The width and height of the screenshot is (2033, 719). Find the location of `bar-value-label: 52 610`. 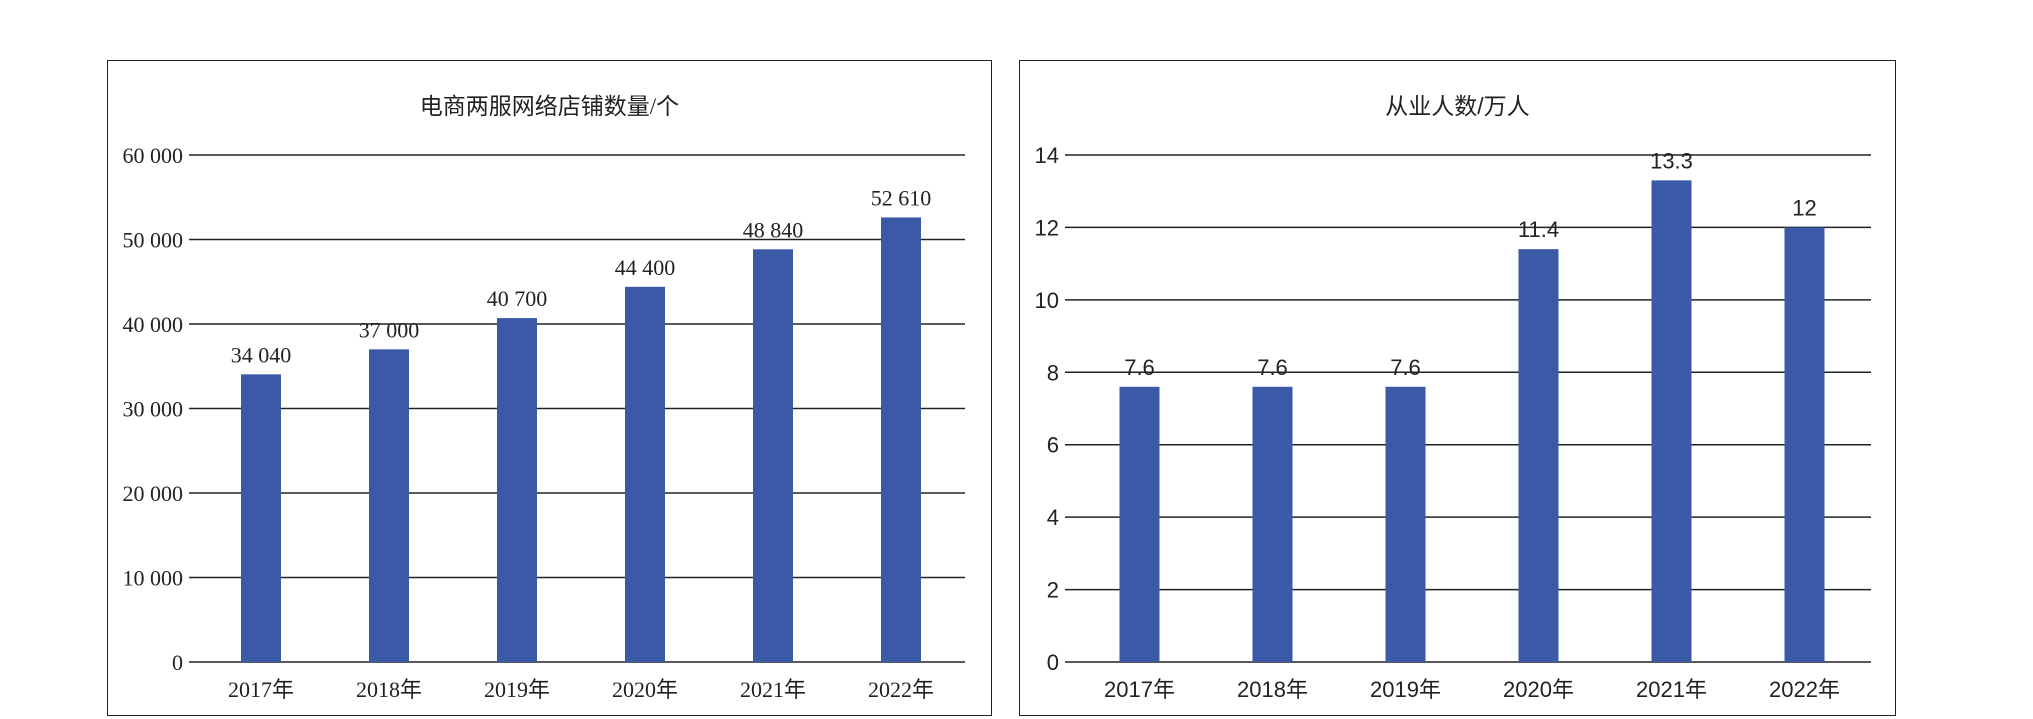

bar-value-label: 52 610 is located at coordinates (901, 197).